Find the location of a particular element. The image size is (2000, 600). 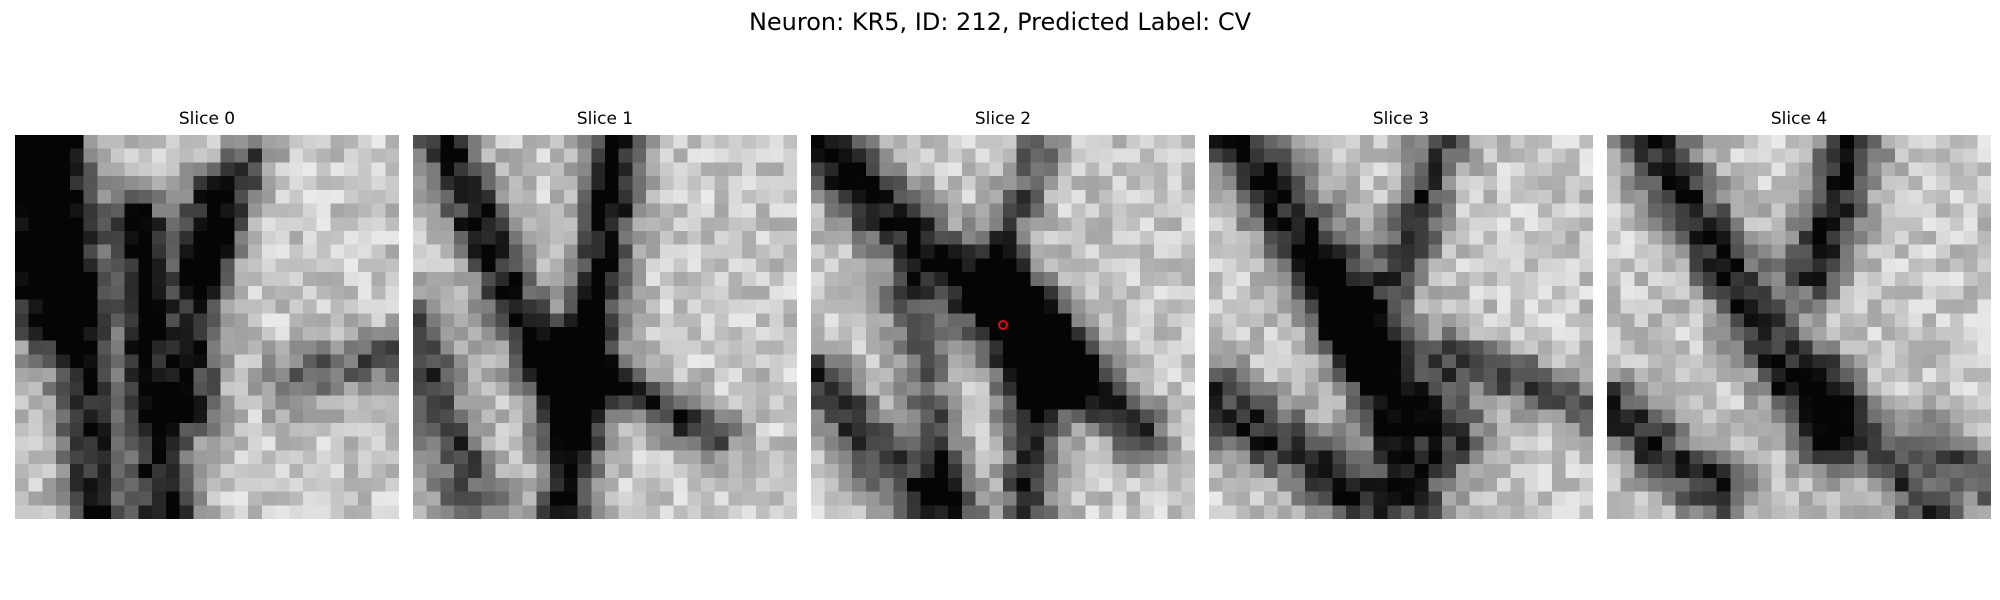

slice-title-2: Slice 2 is located at coordinates (1003, 119).